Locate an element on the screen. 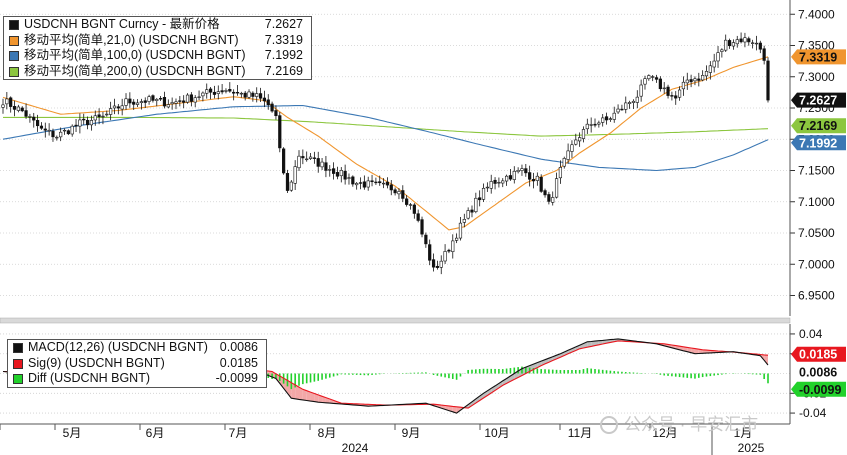 This screenshot has width=847, height=455. tag-macd: 0.0086 is located at coordinates (818, 372).